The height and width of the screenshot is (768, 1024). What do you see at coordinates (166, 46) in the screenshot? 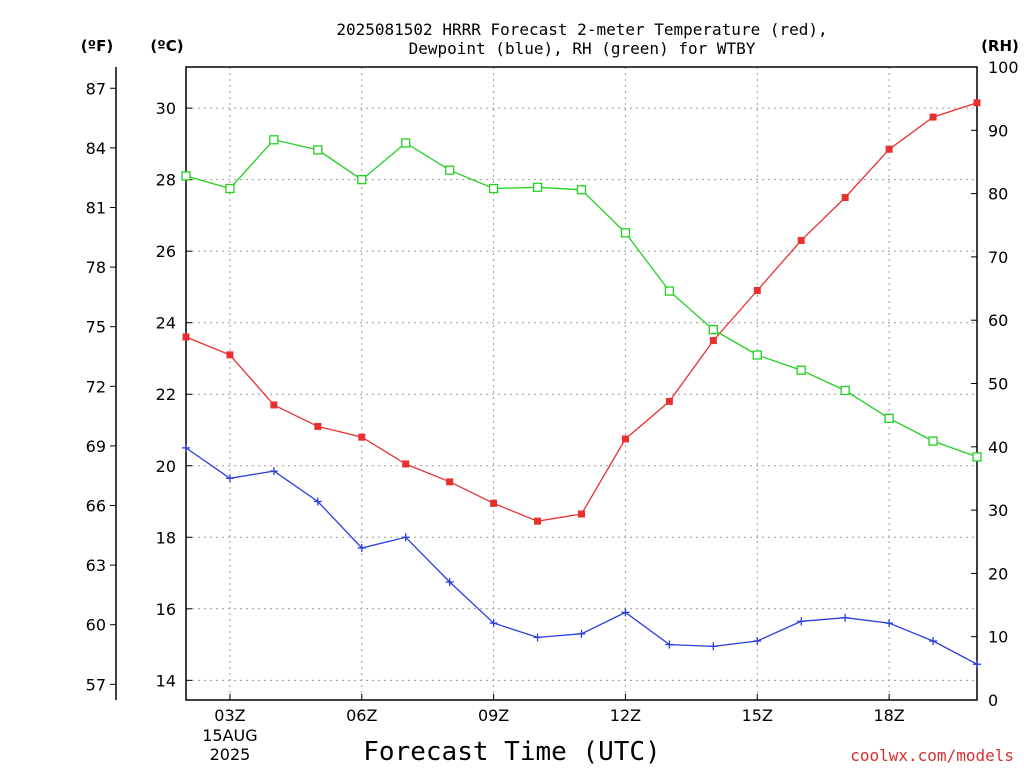
I see `celsius-unit-label: (ºC)` at bounding box center [166, 46].